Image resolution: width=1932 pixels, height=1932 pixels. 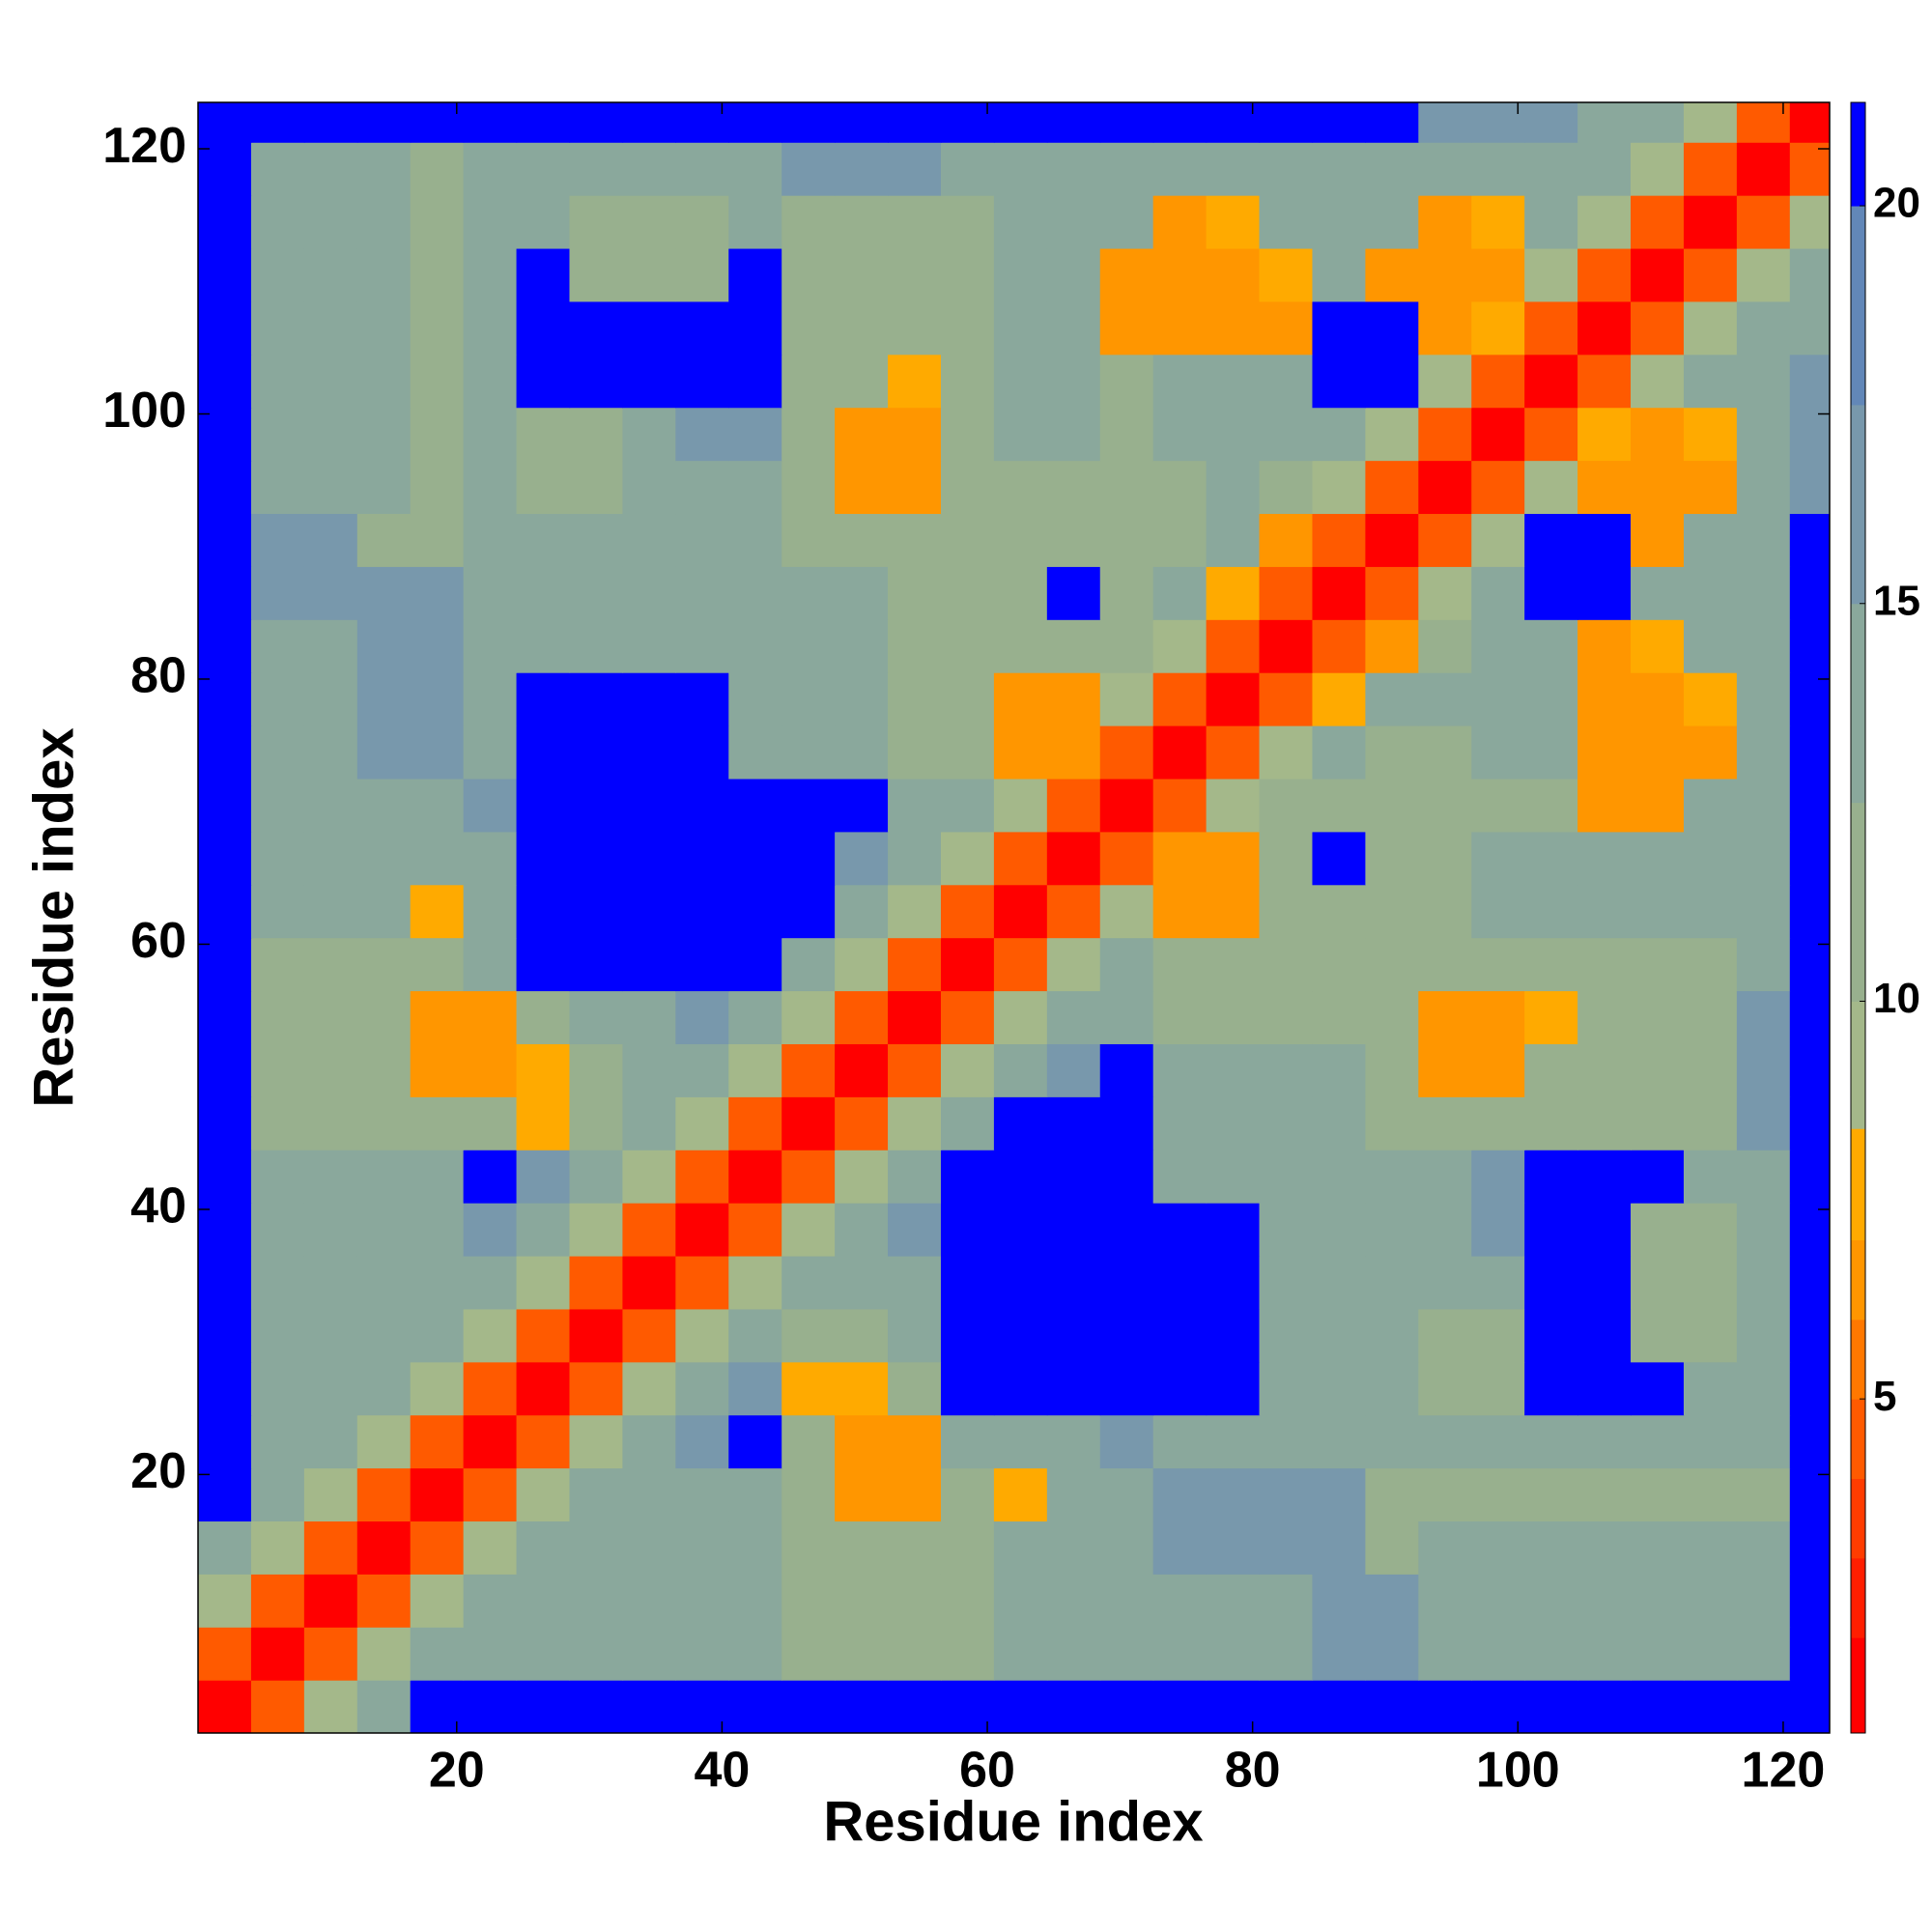 I want to click on x-axis-label: Residue index, so click(x=1013, y=1821).